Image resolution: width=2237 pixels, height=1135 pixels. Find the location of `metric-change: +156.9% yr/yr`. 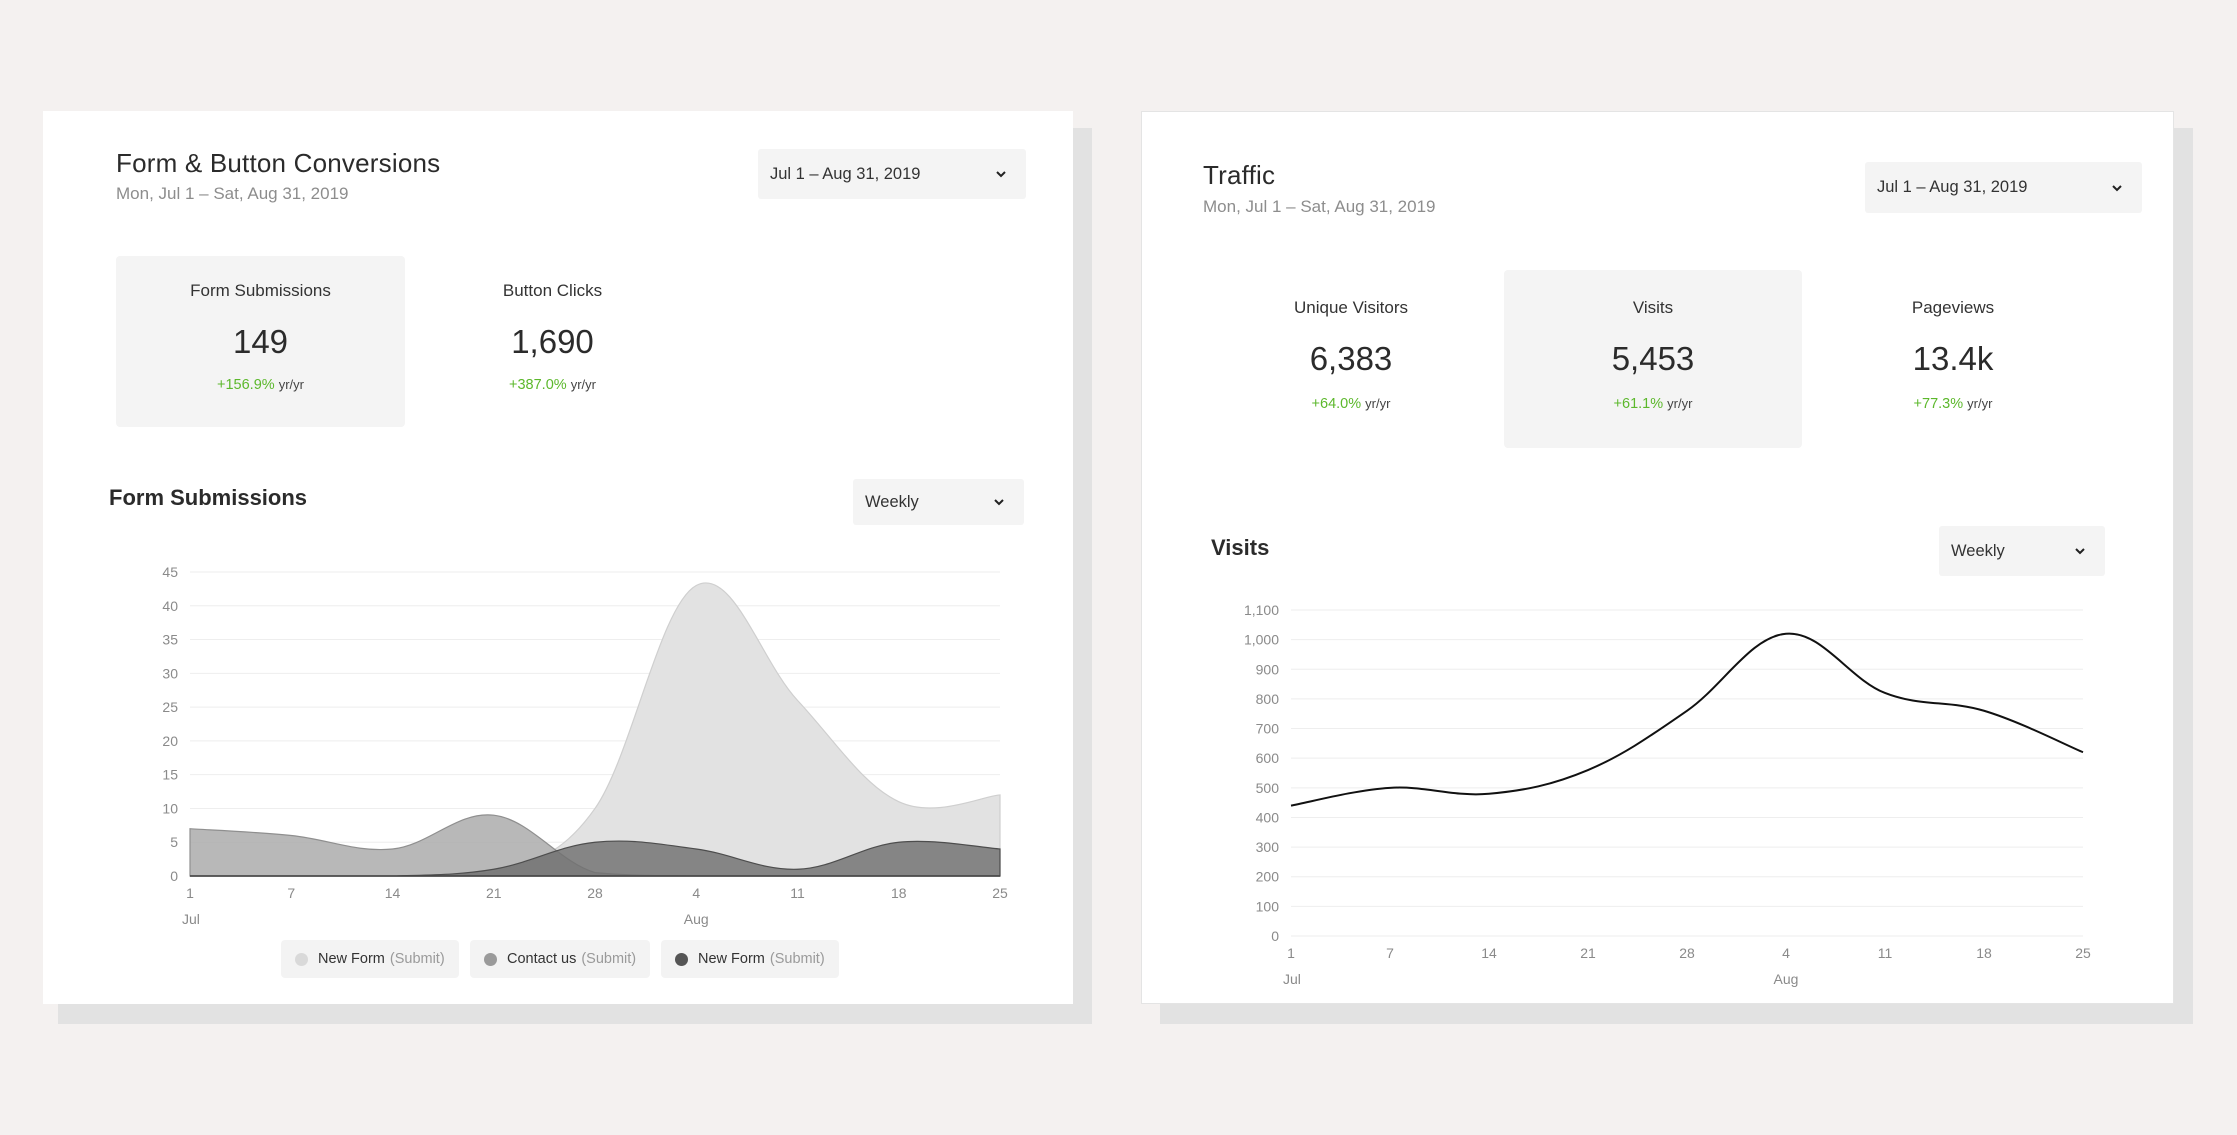

metric-change: +156.9% yr/yr is located at coordinates (260, 385).